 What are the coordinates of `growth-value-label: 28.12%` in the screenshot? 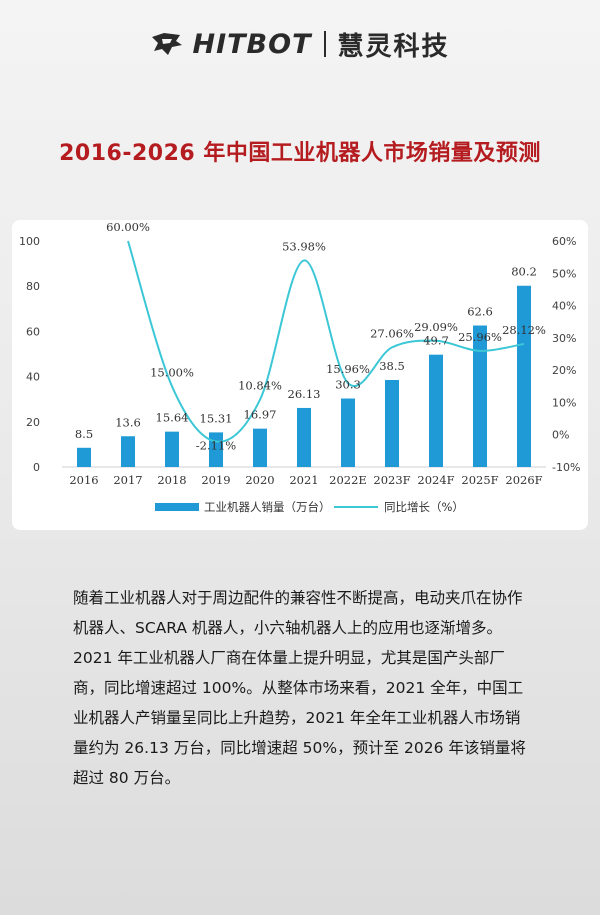 It's located at (524, 330).